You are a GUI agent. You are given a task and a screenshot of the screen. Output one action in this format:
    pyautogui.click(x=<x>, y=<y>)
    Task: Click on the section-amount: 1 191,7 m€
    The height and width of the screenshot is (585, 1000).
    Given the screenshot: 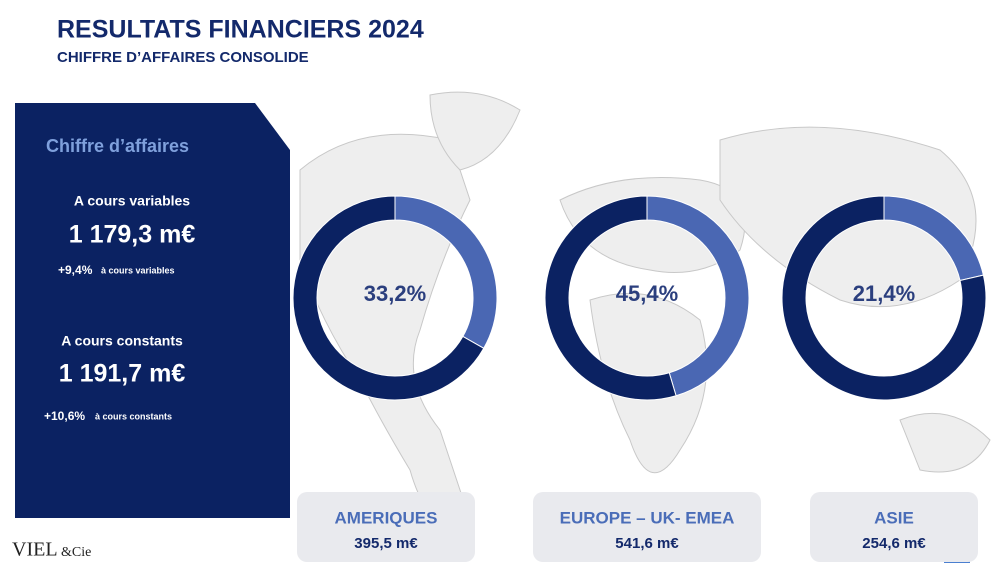 What is the action you would take?
    pyautogui.click(x=122, y=374)
    